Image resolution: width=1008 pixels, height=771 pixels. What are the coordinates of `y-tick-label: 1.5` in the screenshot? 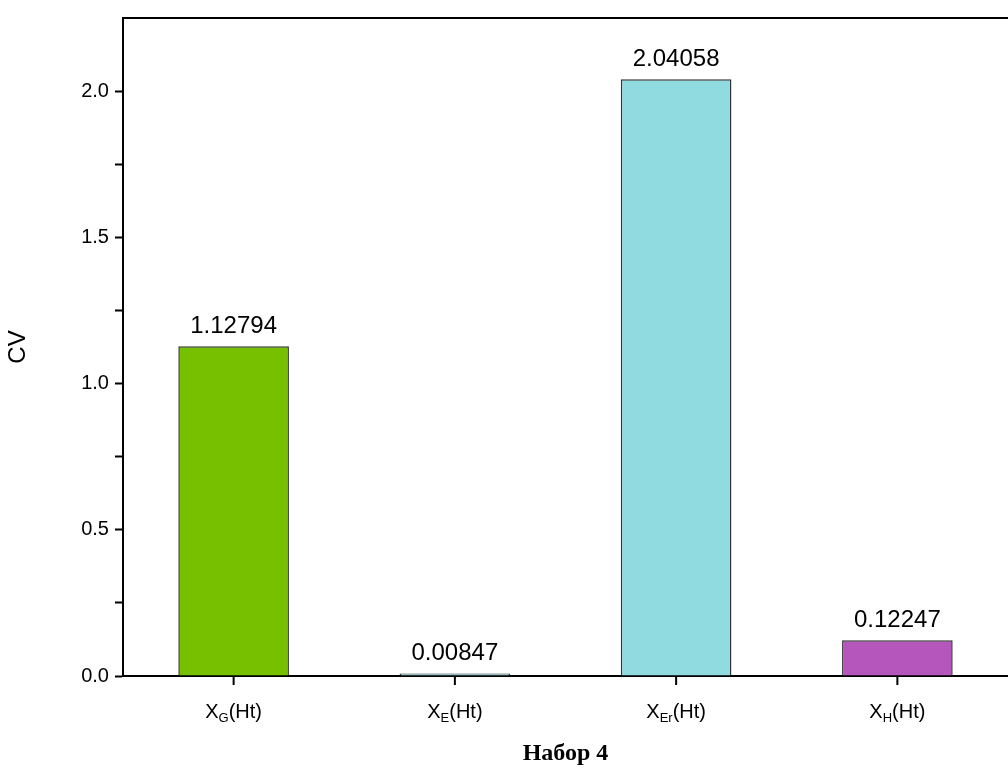 It's located at (95, 235).